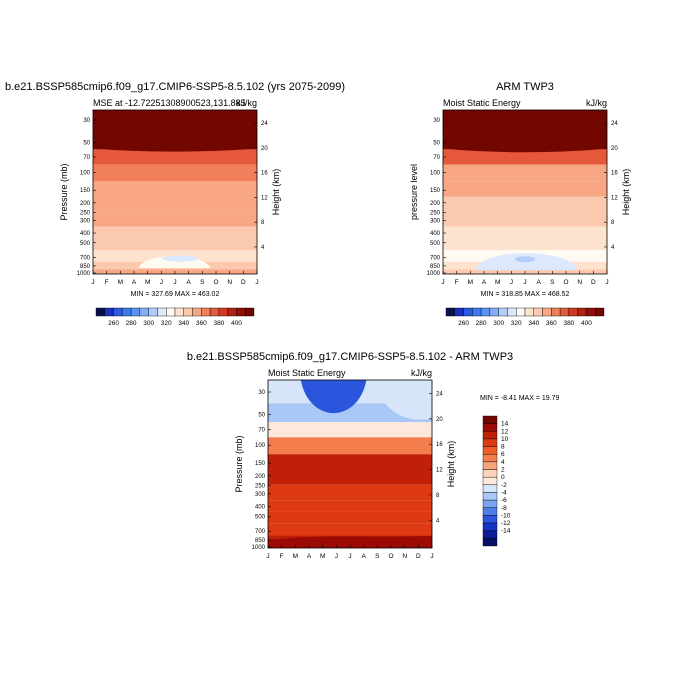  I want to click on colorbar-label: -2, so click(504, 485).